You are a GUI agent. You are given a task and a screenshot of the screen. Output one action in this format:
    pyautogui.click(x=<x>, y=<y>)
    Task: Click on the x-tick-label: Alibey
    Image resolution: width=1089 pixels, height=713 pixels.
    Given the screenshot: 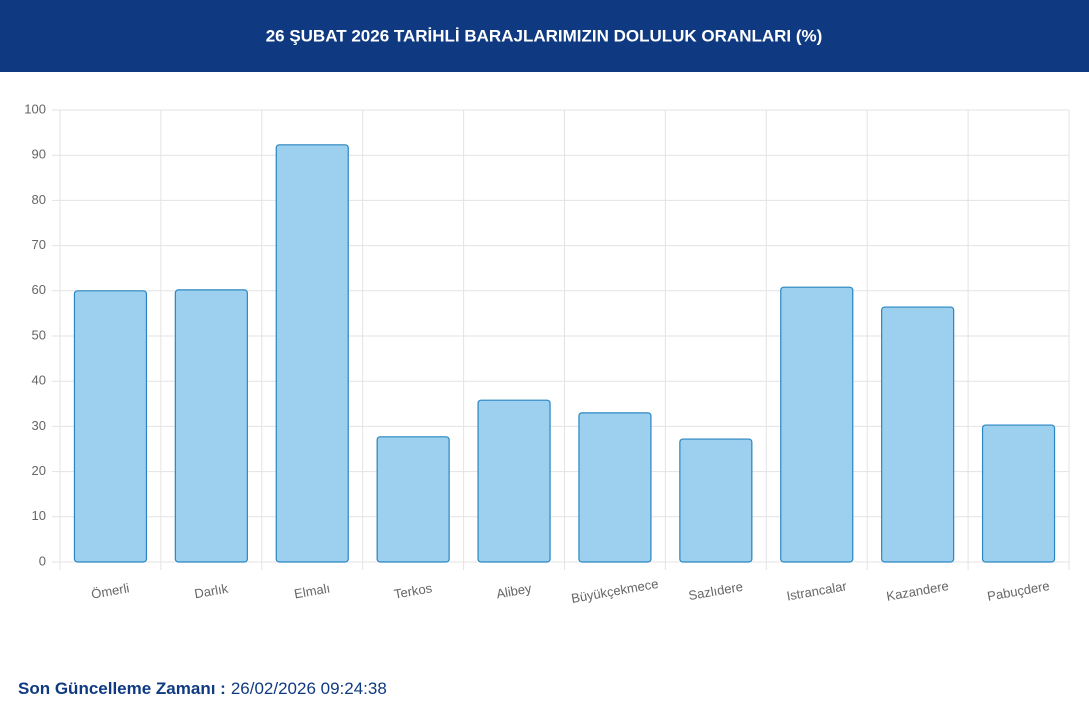 What is the action you would take?
    pyautogui.click(x=514, y=590)
    